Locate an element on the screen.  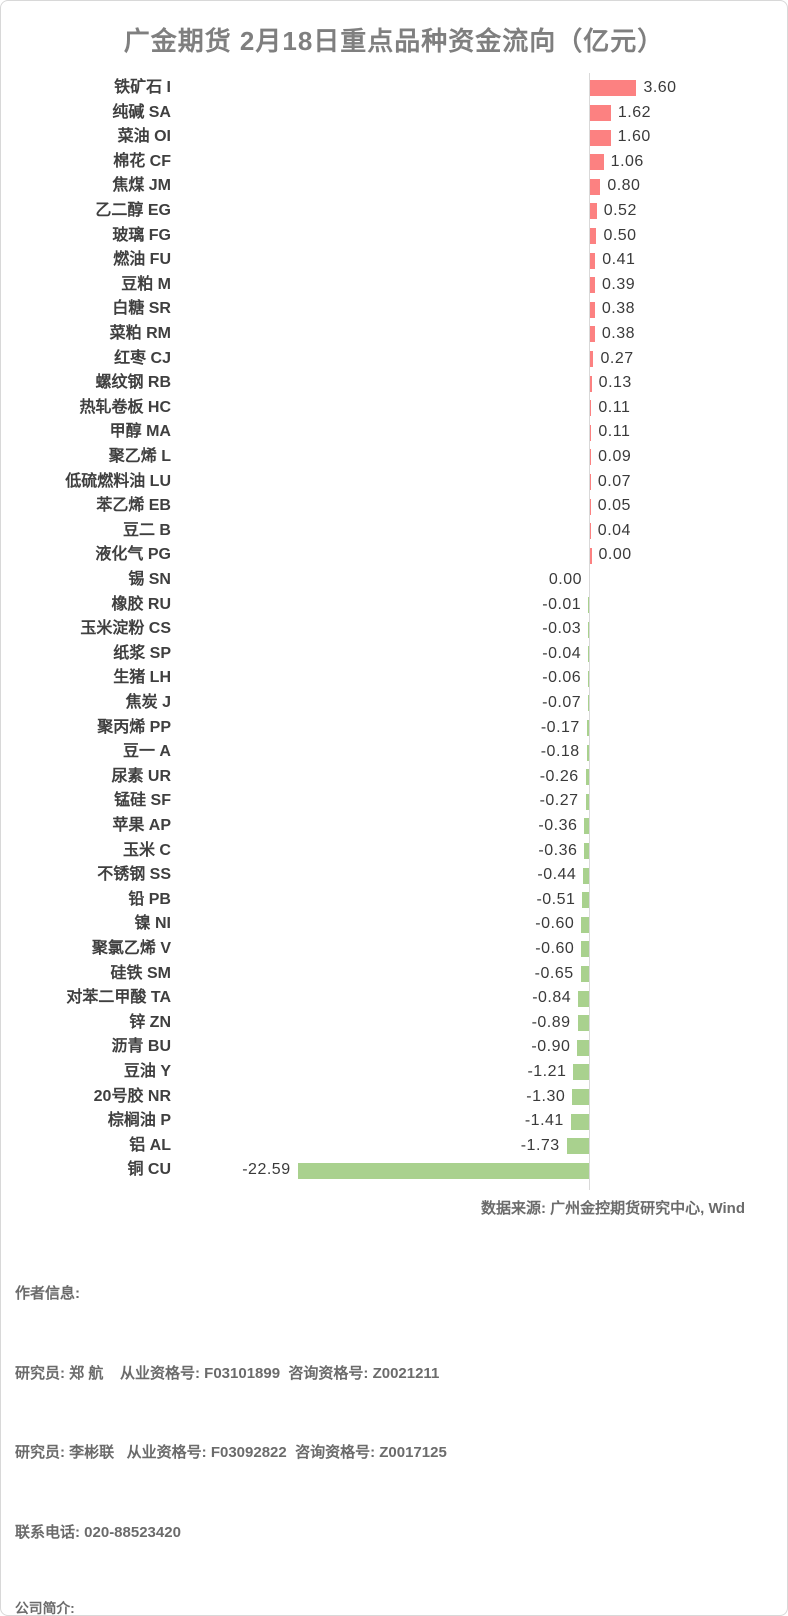
value-label: -0.03 is located at coordinates (562, 629).